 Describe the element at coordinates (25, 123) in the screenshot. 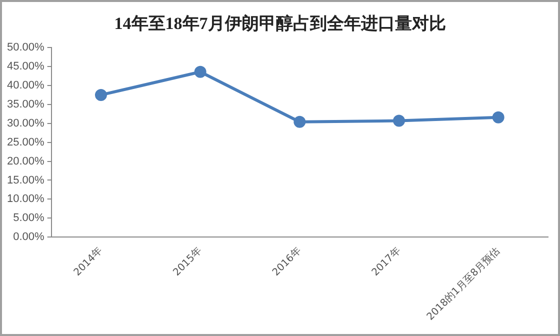

I see `y-tick-label: 30.00%` at that location.